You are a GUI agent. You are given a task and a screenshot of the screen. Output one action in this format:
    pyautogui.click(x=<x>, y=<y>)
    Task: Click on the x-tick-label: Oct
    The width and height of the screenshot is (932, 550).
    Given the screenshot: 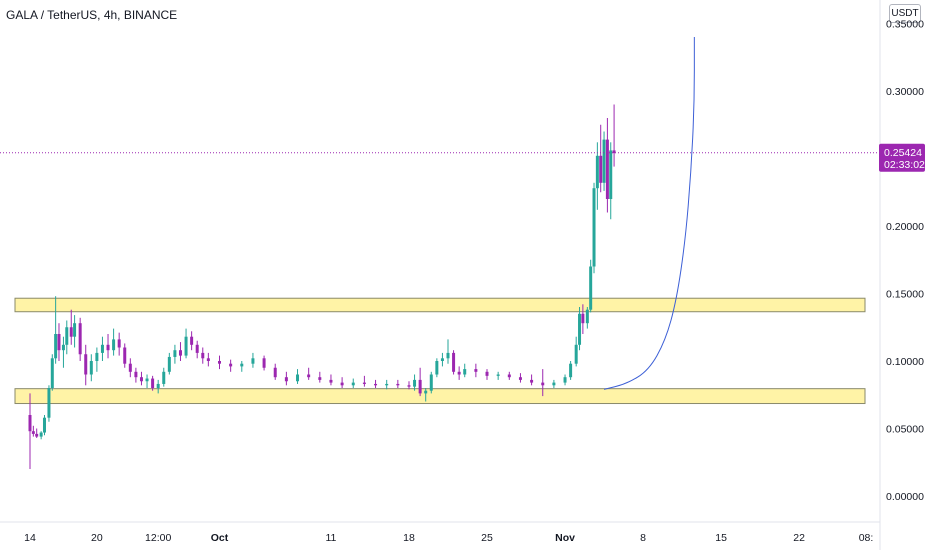 What is the action you would take?
    pyautogui.click(x=220, y=538)
    